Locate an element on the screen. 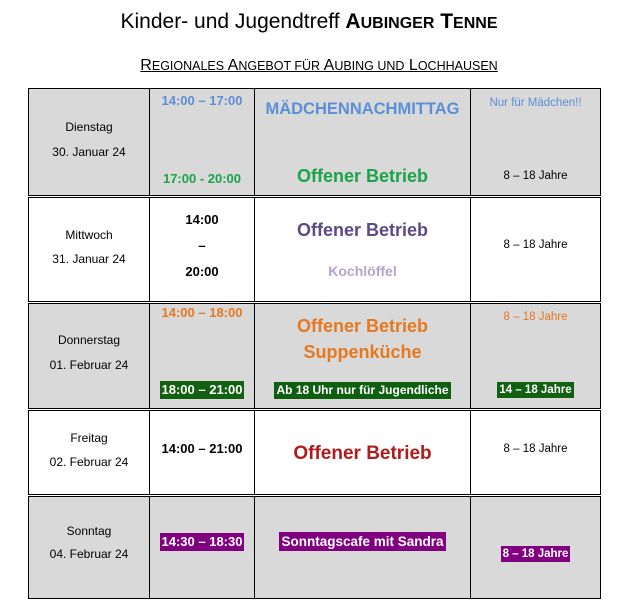  subtitle-initial-3: A is located at coordinates (329, 65).